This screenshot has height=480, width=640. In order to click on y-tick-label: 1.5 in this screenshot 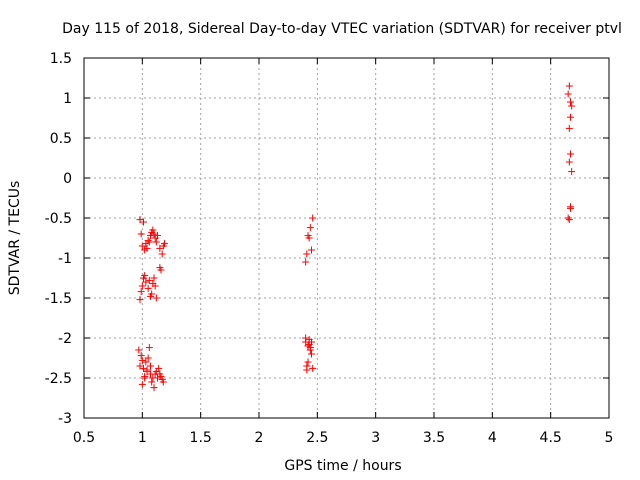, I will do `click(61, 59)`.